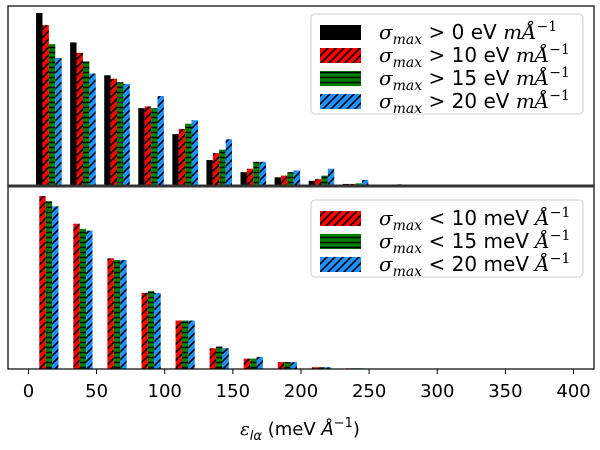 The height and width of the screenshot is (450, 600). What do you see at coordinates (117, 314) in the screenshot?
I see `bar-bottom-s1-b2` at bounding box center [117, 314].